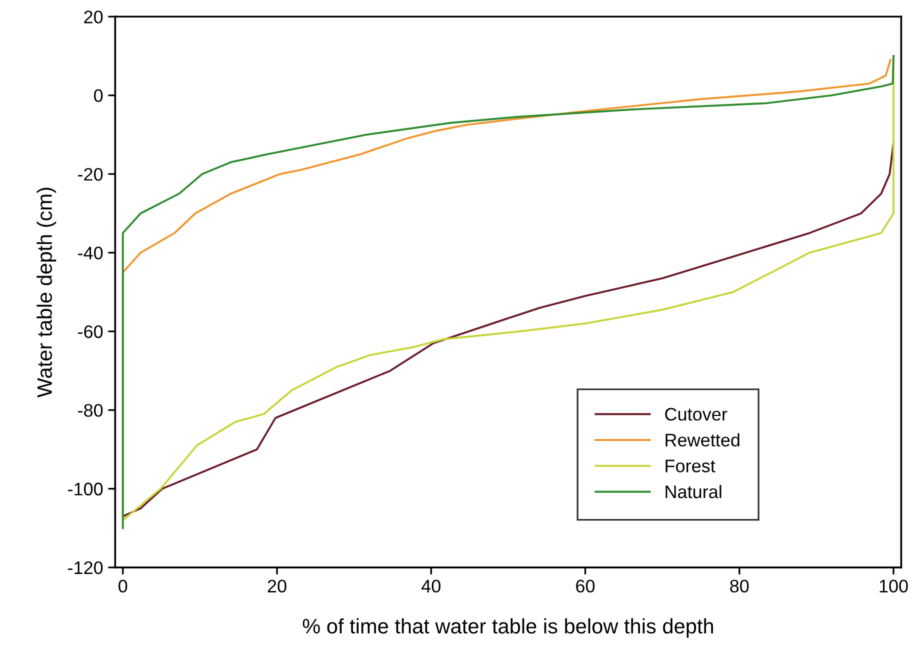  What do you see at coordinates (93, 17) in the screenshot?
I see `y-tick-label: 20` at bounding box center [93, 17].